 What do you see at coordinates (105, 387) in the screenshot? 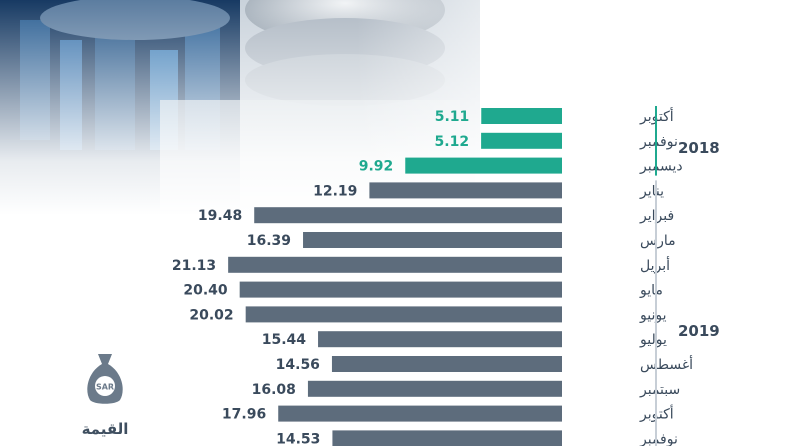
I see `sar-badge: SAR` at bounding box center [105, 387].